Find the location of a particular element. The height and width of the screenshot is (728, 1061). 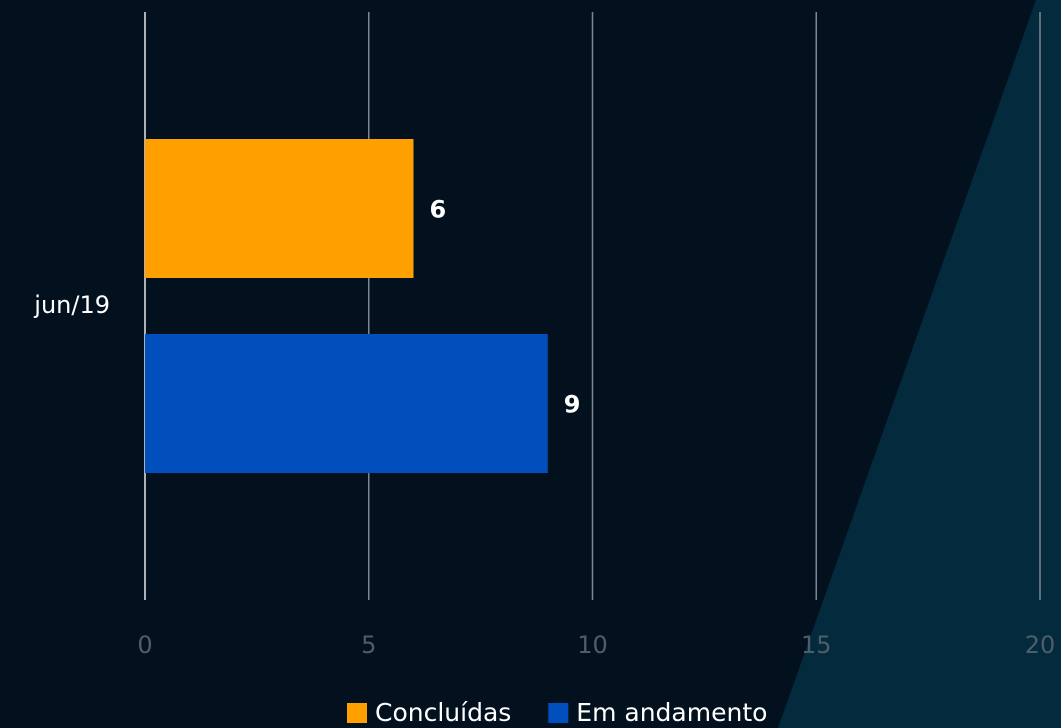

y-tick-label: jun/19 is located at coordinates (71, 305).